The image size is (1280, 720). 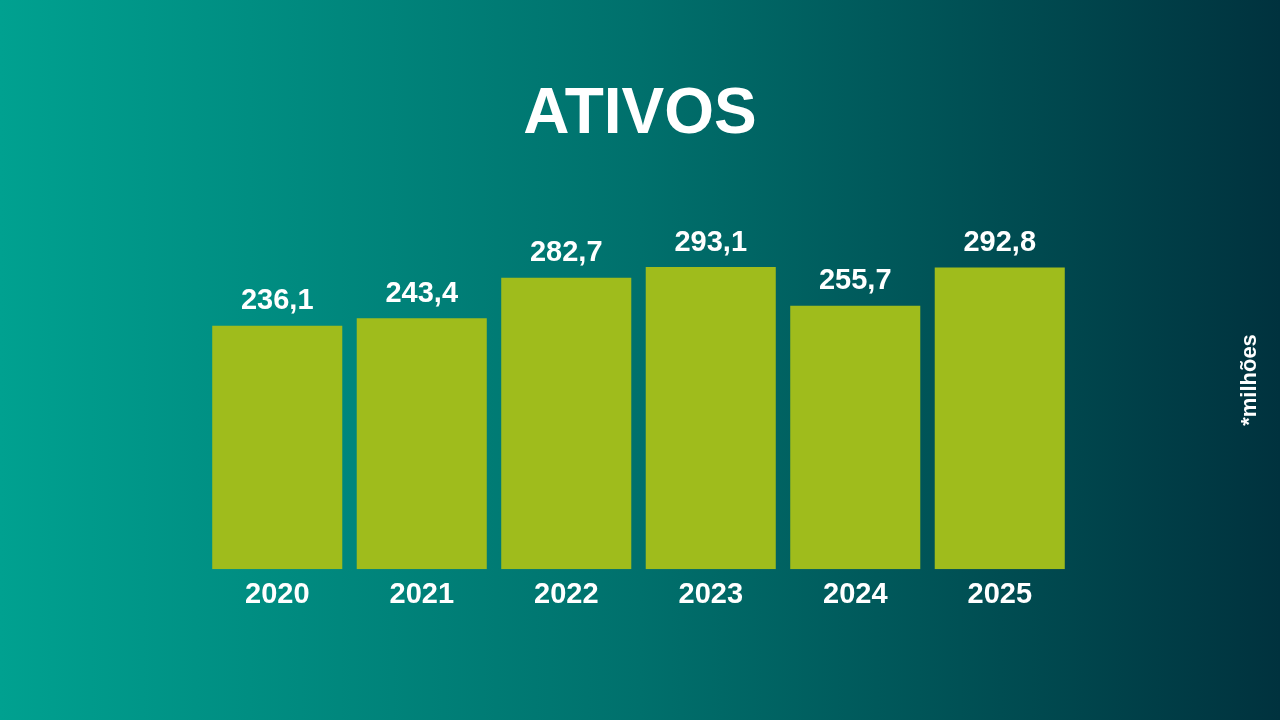 What do you see at coordinates (566, 251) in the screenshot?
I see `data-label: 282,7` at bounding box center [566, 251].